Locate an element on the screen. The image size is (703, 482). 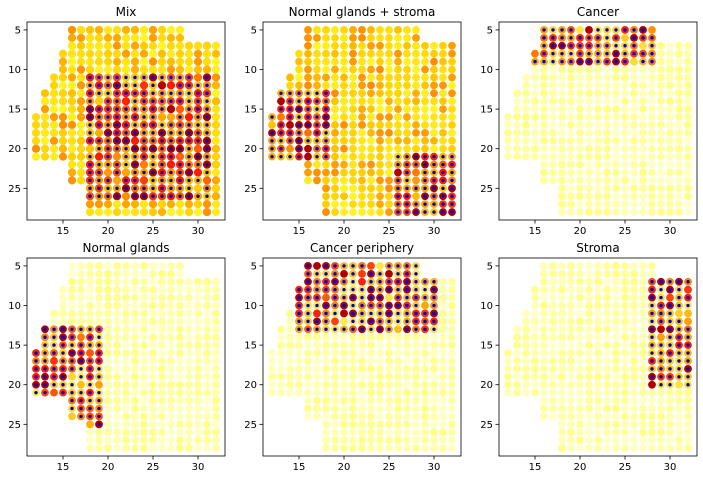
panel-title: Cancer periphery is located at coordinates (362, 248).